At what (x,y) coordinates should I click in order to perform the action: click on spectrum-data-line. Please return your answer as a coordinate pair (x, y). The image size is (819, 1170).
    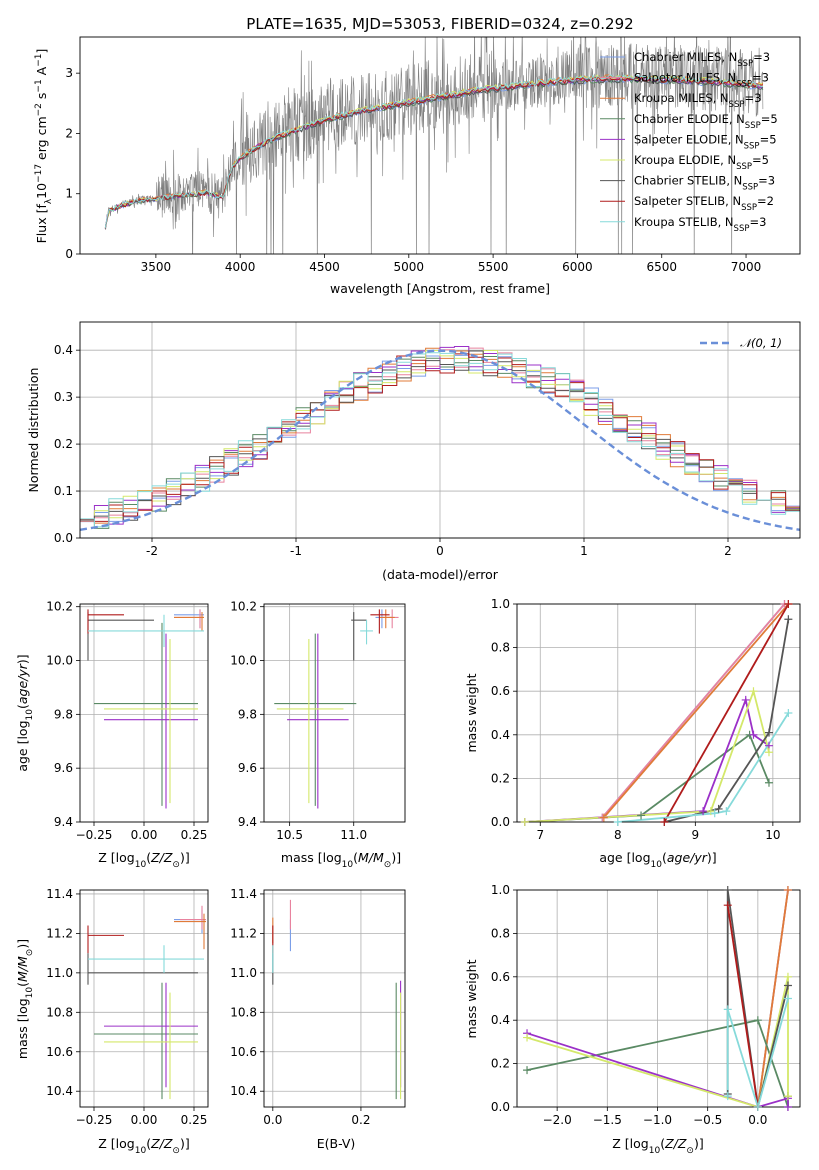
    Looking at the image, I should click on (434, 145).